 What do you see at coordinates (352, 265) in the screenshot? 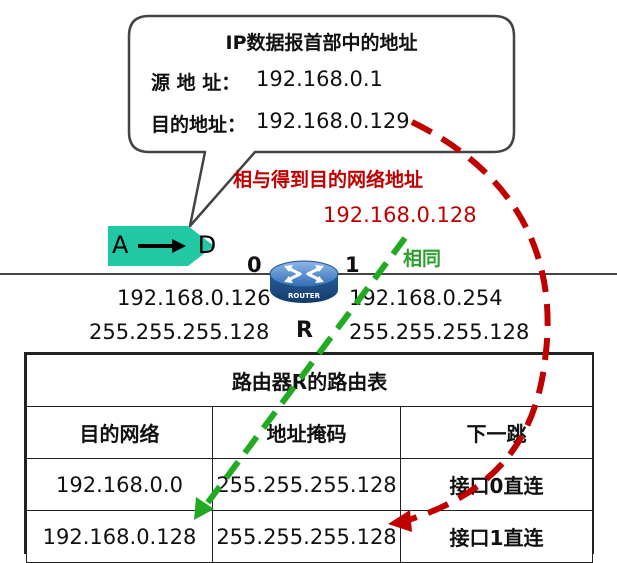
I see `router-port-1: 1` at bounding box center [352, 265].